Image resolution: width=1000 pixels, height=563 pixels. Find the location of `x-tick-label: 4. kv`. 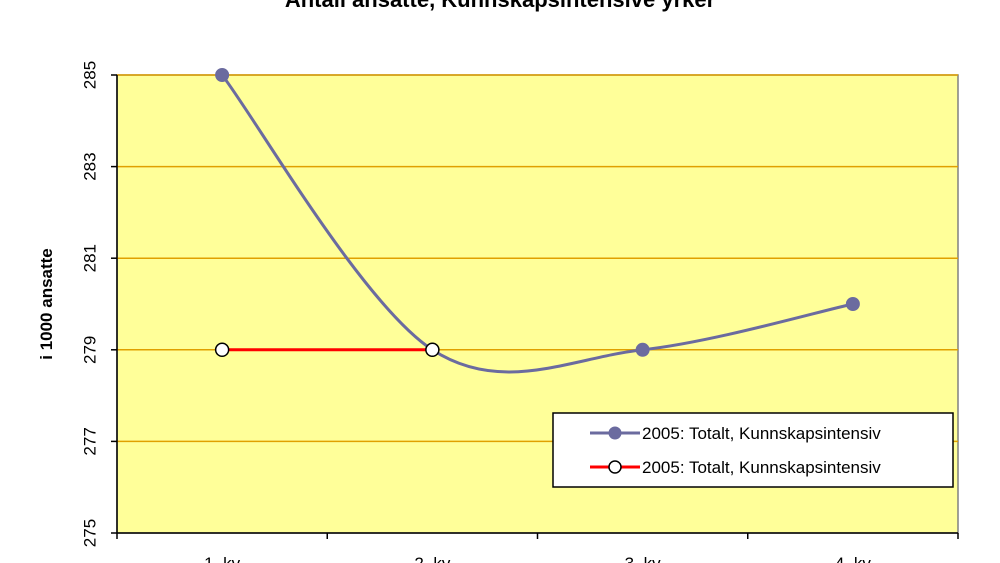

x-tick-label: 4. kv is located at coordinates (853, 558).